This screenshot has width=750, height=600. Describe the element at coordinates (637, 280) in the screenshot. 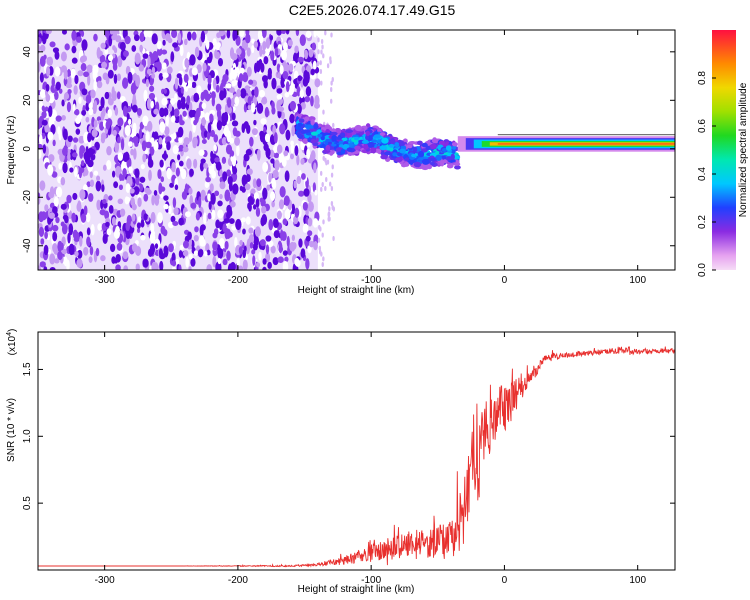

I see `spectrogram-xtick-label: 100` at that location.